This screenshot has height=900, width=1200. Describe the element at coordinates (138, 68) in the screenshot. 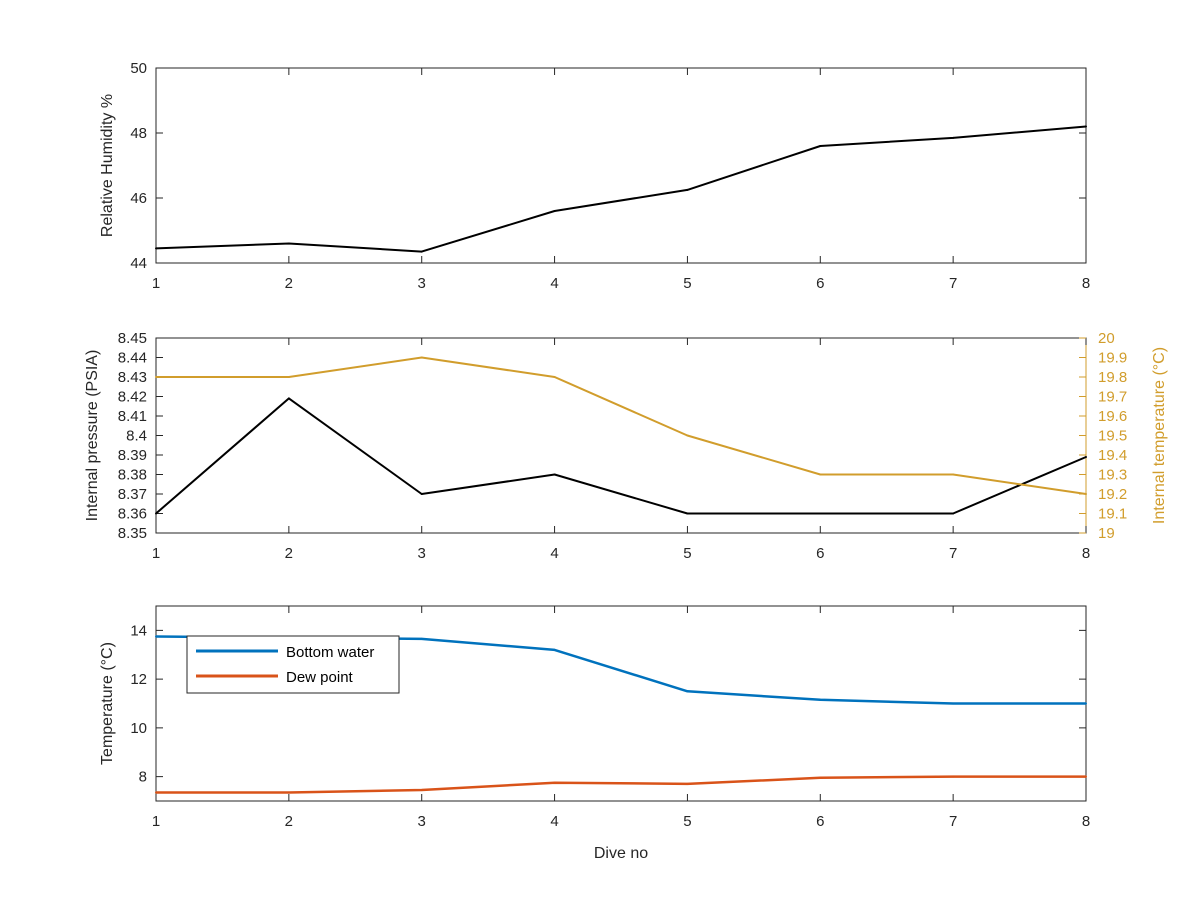

I see `humidity-y-tick-label: 50` at that location.